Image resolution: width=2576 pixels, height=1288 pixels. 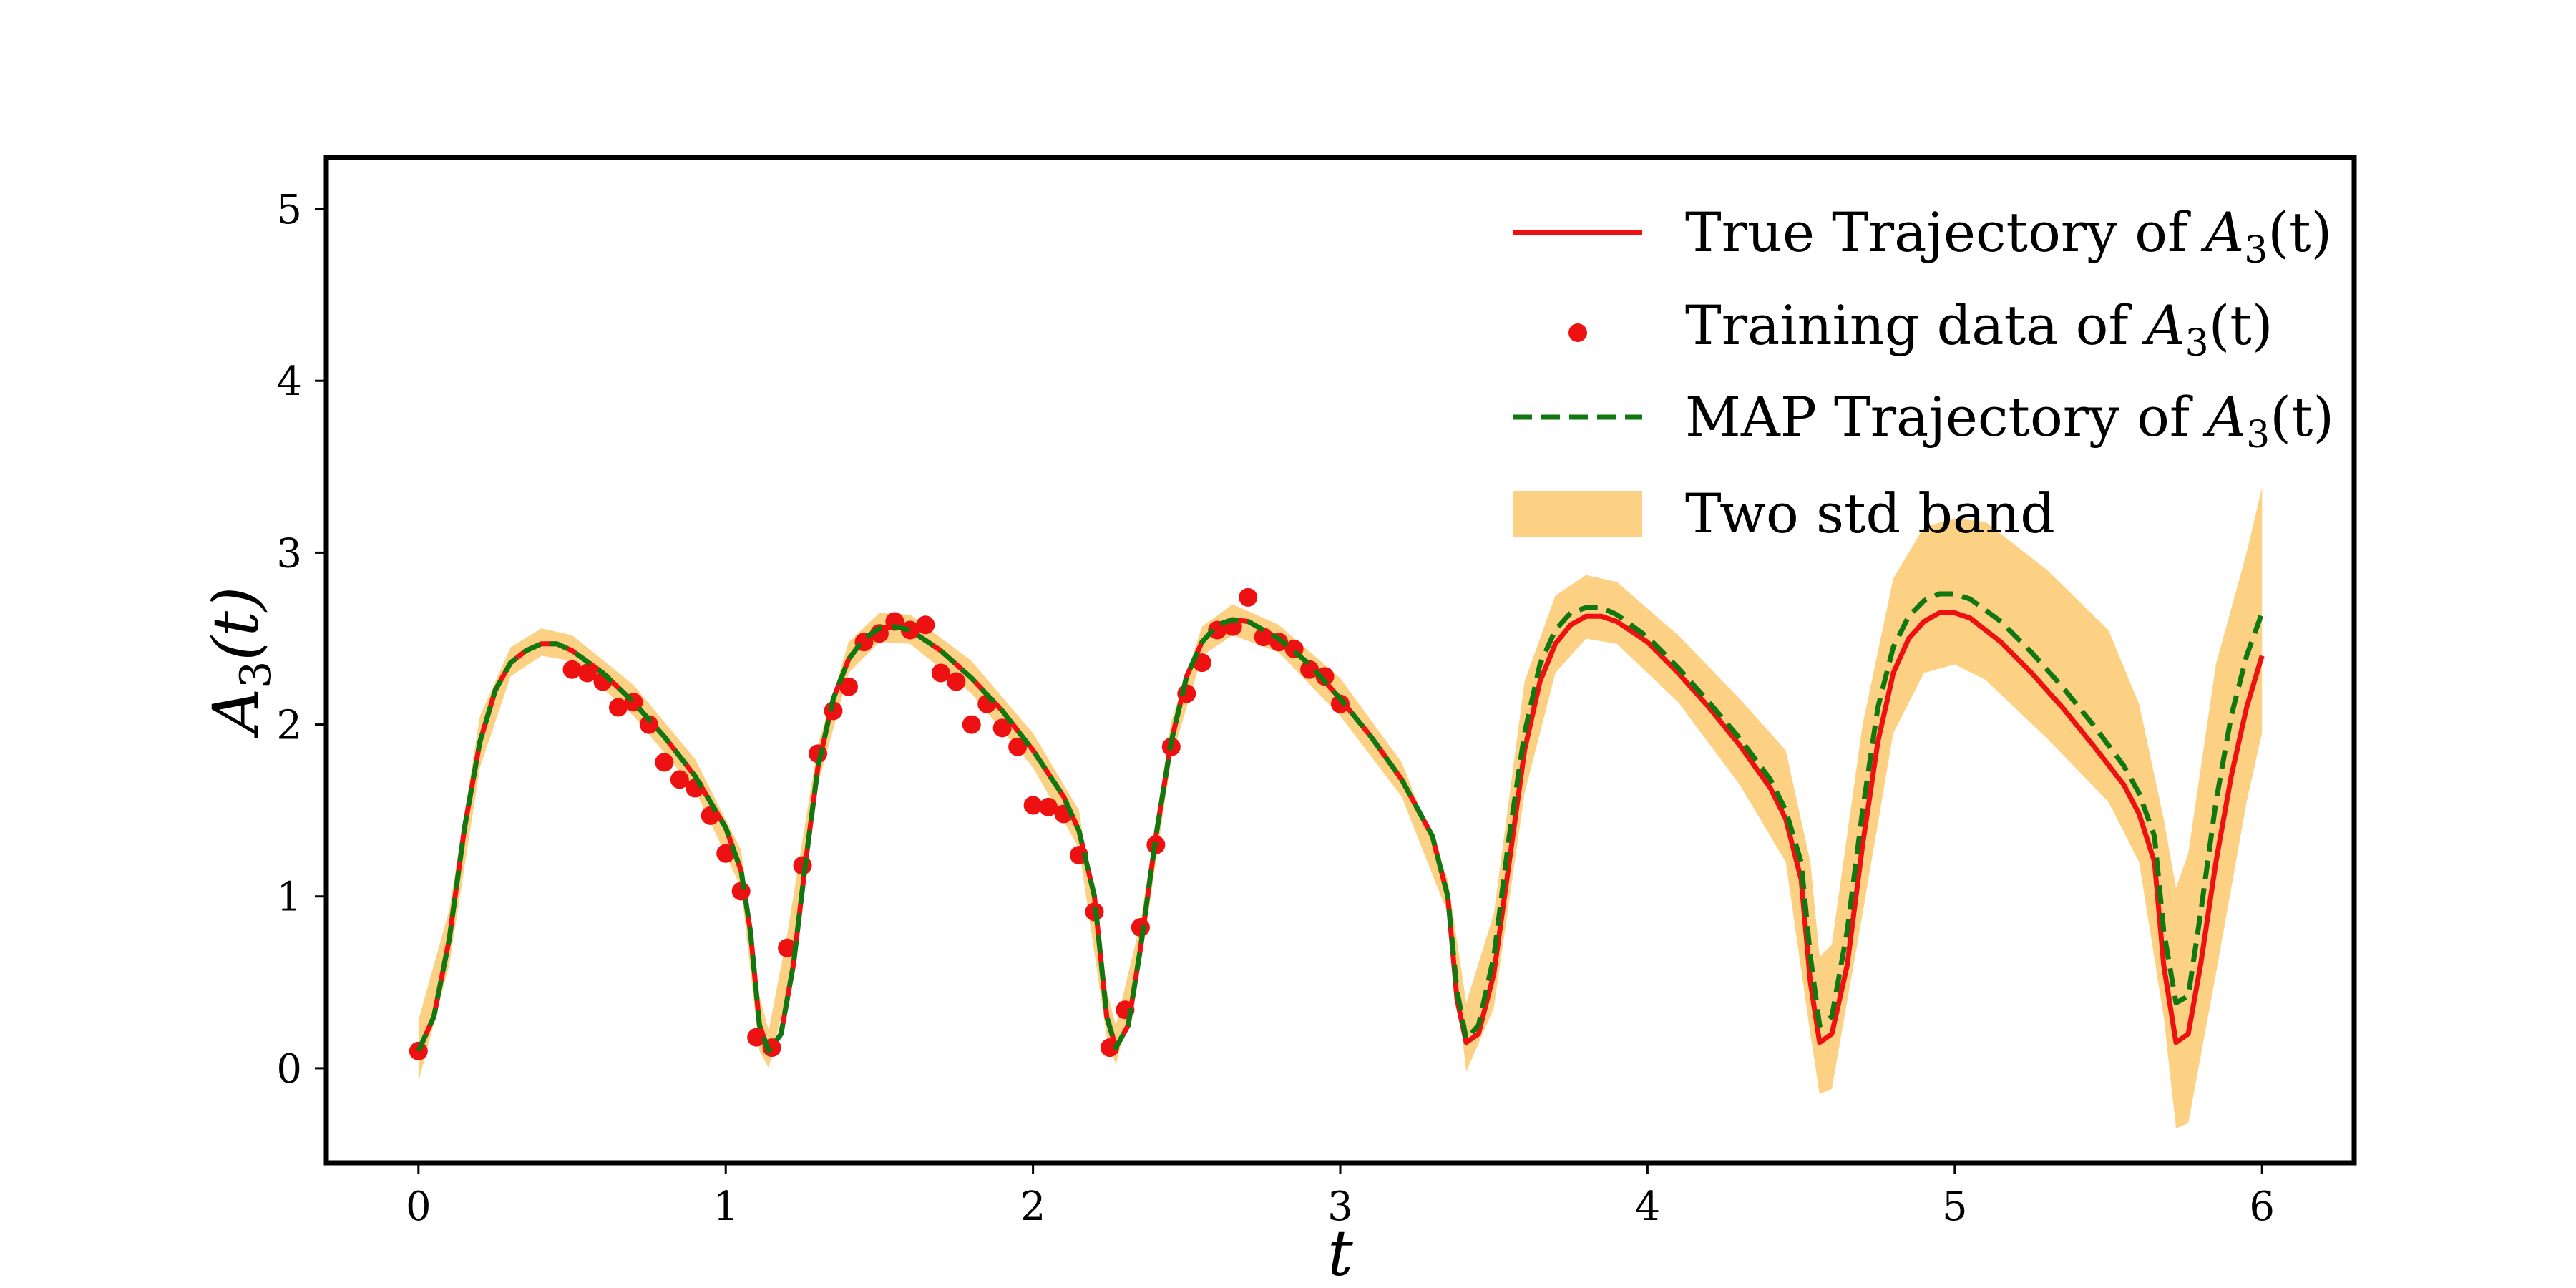 I want to click on training-data-layer, so click(x=879, y=823).